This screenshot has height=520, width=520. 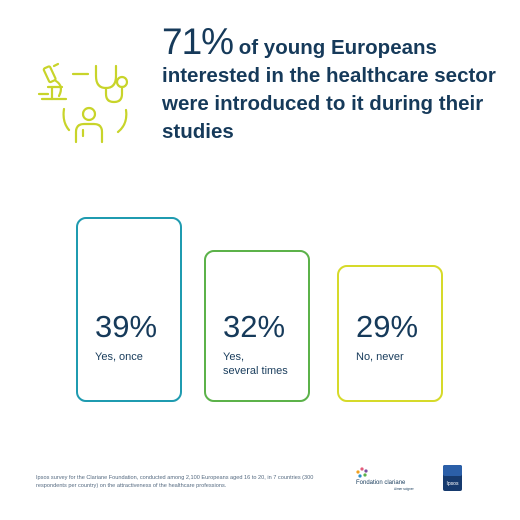 What do you see at coordinates (198, 41) in the screenshot?
I see `headline-stat: 71%` at bounding box center [198, 41].